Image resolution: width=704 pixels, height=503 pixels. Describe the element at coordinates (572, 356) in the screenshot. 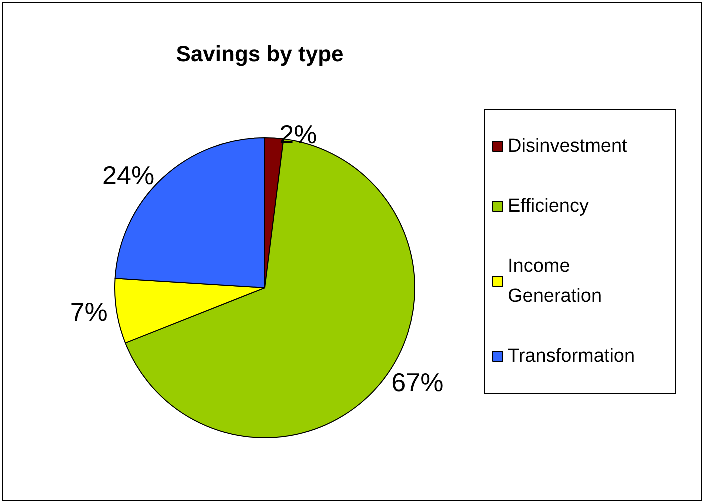

I see `legend-label: Transformation` at that location.